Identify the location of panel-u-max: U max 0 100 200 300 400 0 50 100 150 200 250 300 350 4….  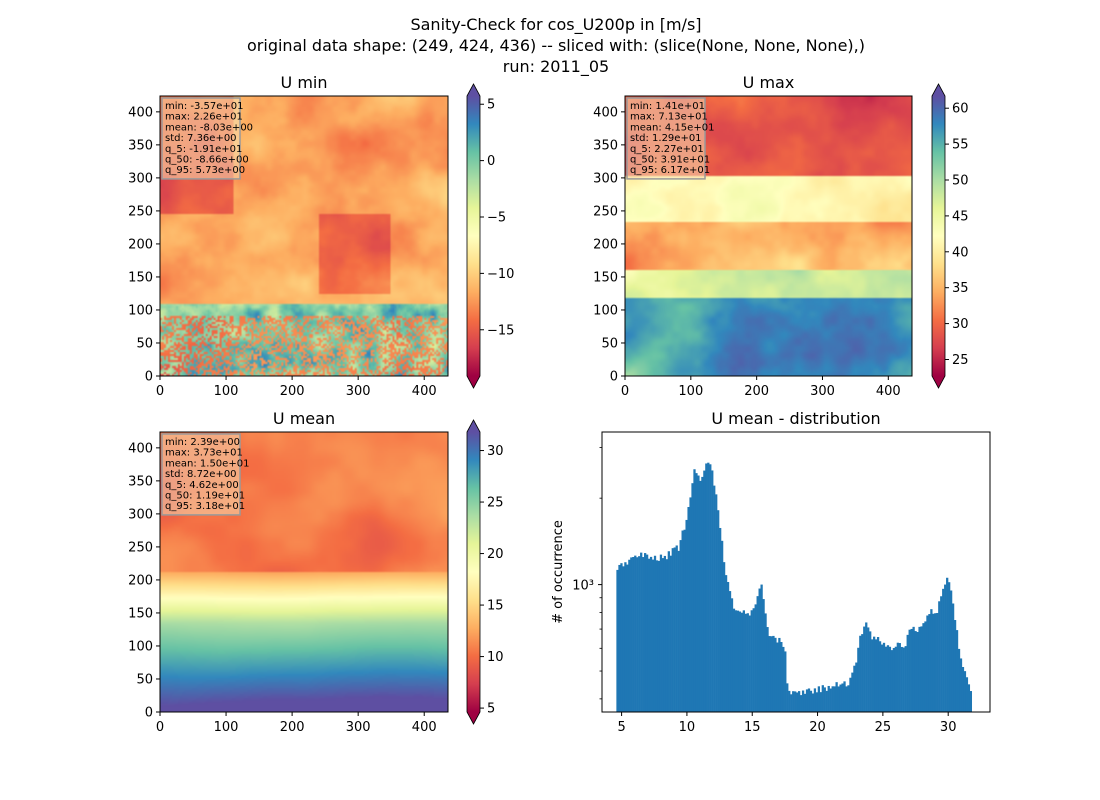
(780, 236).